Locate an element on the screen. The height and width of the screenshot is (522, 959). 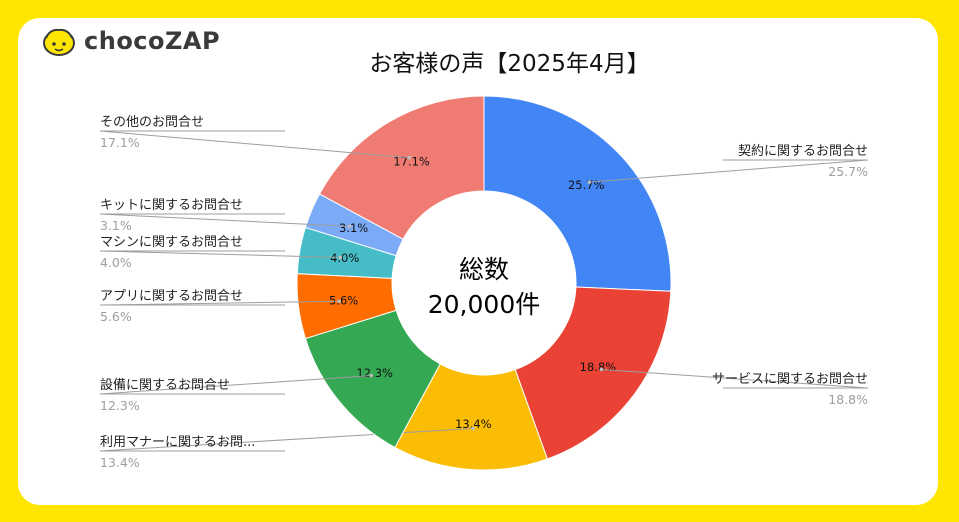
slice-category-label: キットに関するお問合せ is located at coordinates (171, 205).